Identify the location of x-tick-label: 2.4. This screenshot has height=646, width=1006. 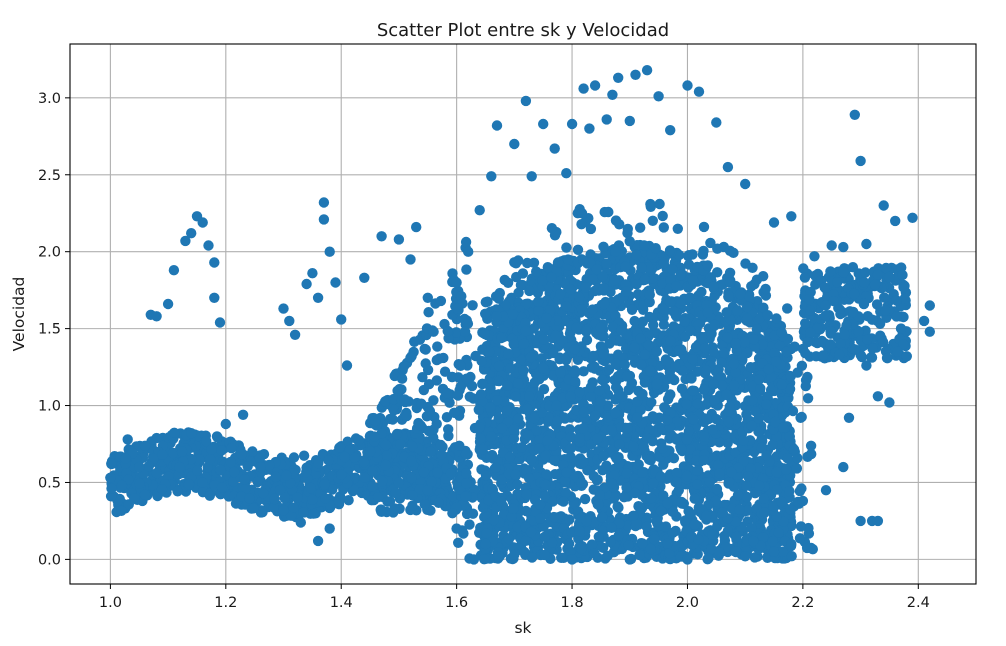
(918, 603).